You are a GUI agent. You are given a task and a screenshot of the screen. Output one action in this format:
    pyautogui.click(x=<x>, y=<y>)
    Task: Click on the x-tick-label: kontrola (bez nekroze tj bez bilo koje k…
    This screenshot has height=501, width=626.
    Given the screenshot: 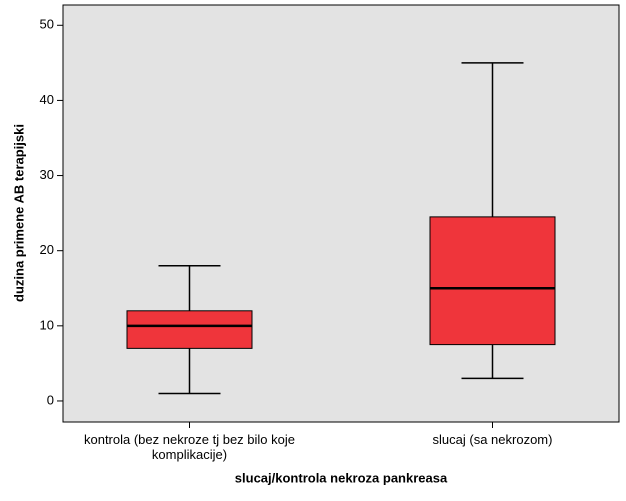 What is the action you would take?
    pyautogui.click(x=189, y=447)
    